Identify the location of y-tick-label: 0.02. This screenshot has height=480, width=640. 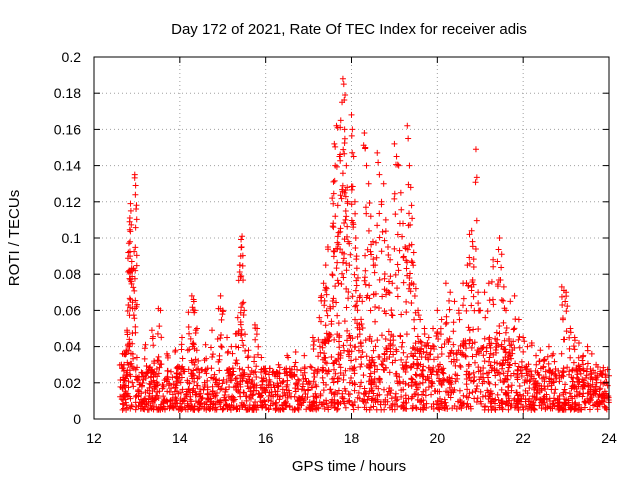
(67, 383).